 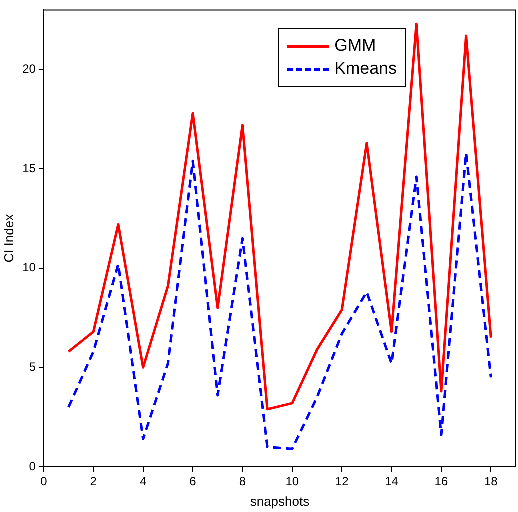 What do you see at coordinates (342, 481) in the screenshot?
I see `x-tick-label: 12` at bounding box center [342, 481].